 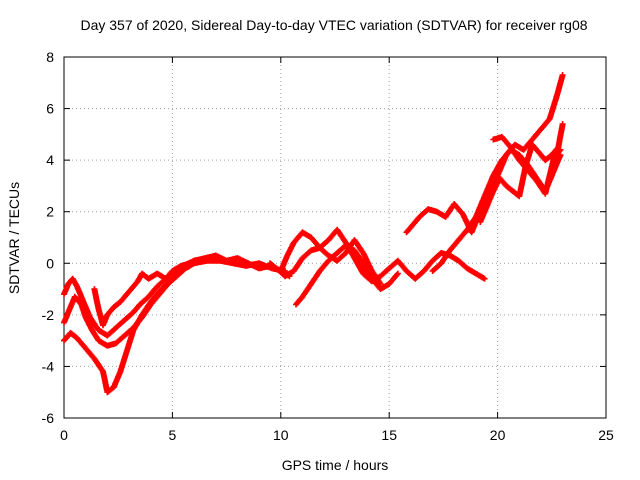 I want to click on y-tick-label: 6, so click(x=50, y=109).